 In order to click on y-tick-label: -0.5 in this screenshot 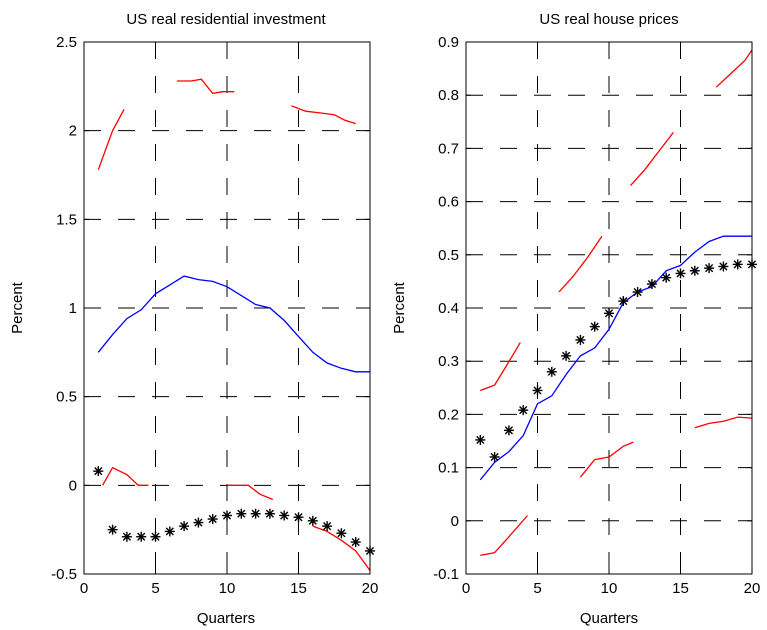, I will do `click(64, 574)`.